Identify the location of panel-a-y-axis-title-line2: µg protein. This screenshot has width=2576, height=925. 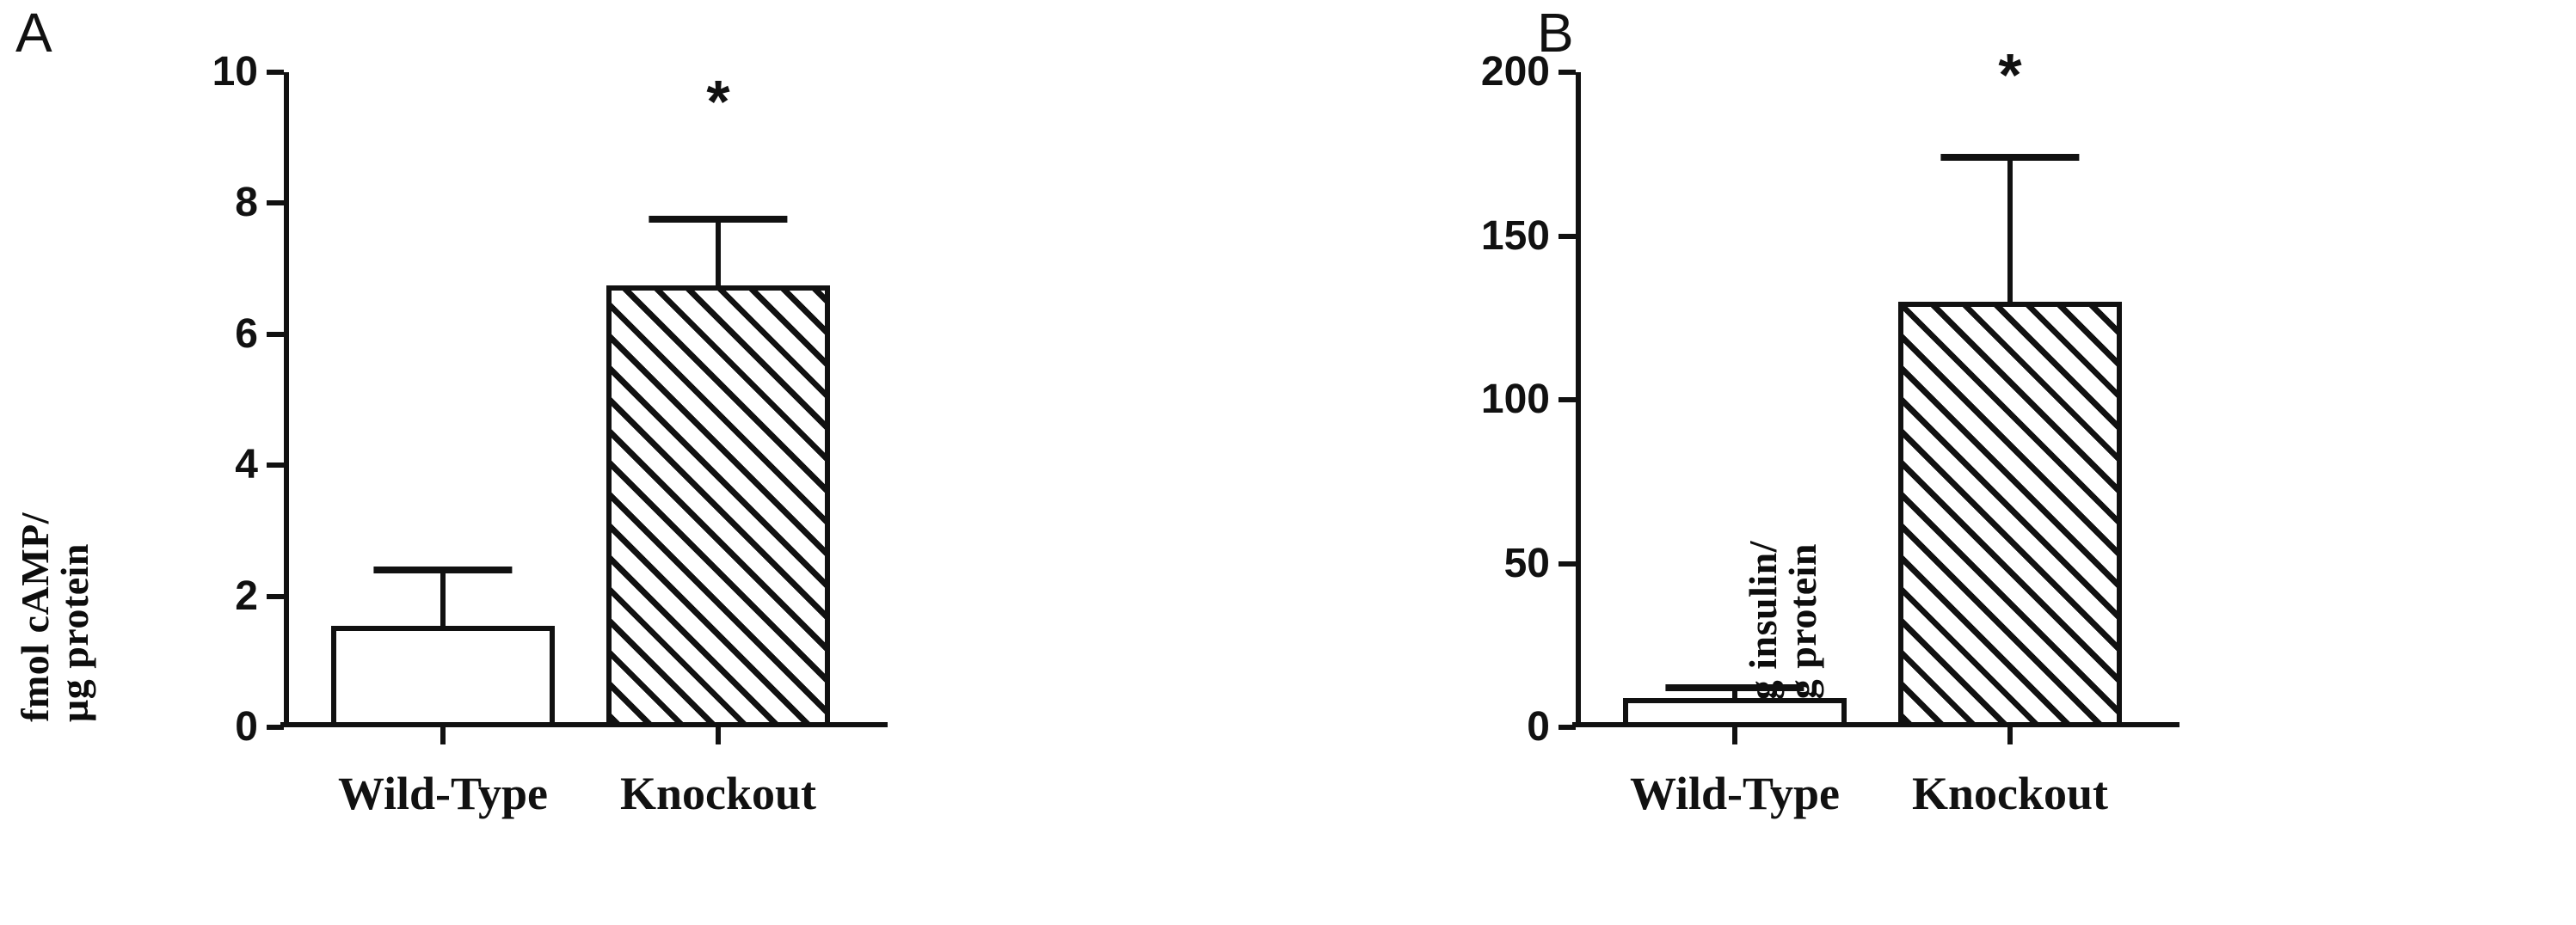
(74, 632).